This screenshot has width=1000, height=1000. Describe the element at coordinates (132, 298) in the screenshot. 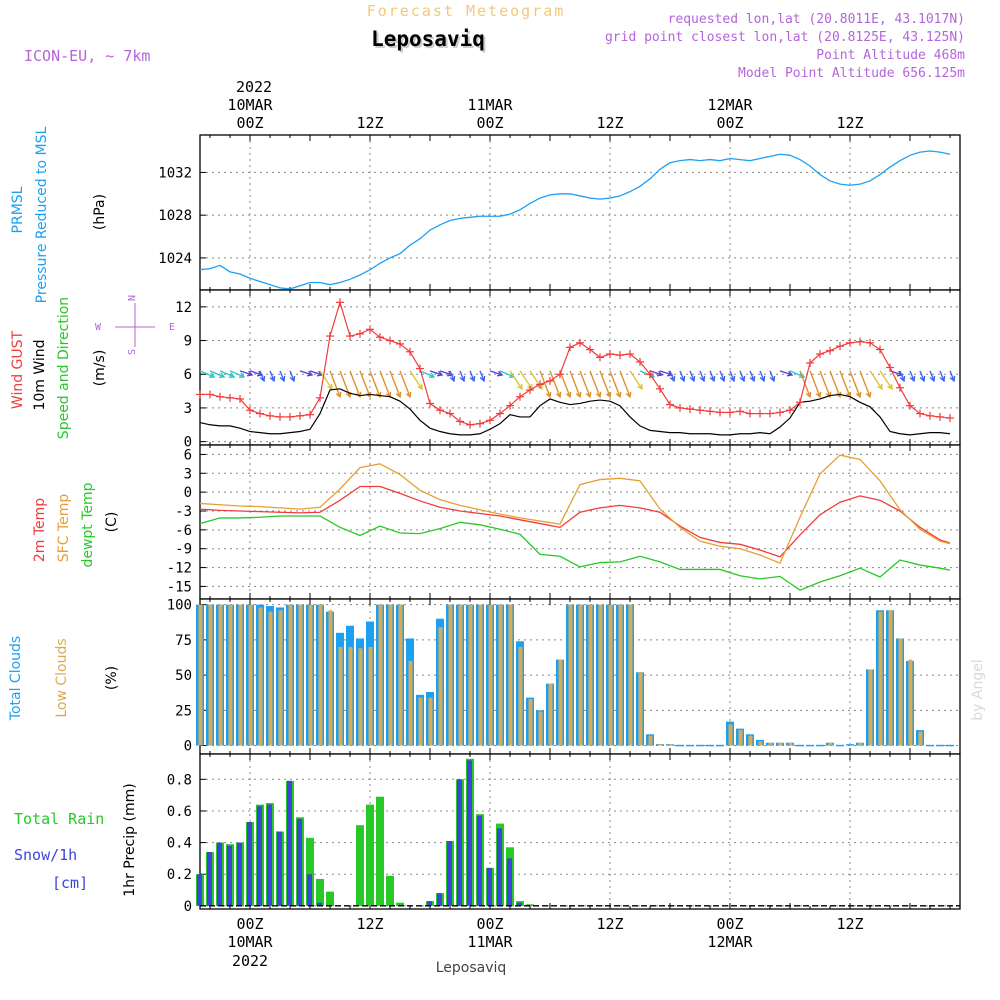

I see `compass-n: N` at that location.